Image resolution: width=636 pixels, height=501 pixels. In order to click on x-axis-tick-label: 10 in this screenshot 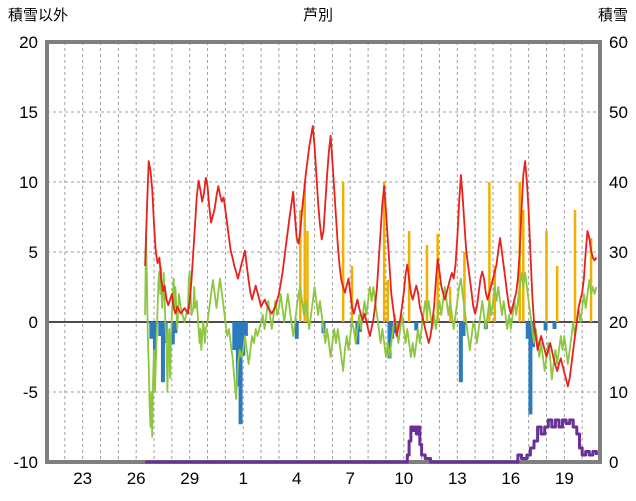, I will do `click(403, 478)`.